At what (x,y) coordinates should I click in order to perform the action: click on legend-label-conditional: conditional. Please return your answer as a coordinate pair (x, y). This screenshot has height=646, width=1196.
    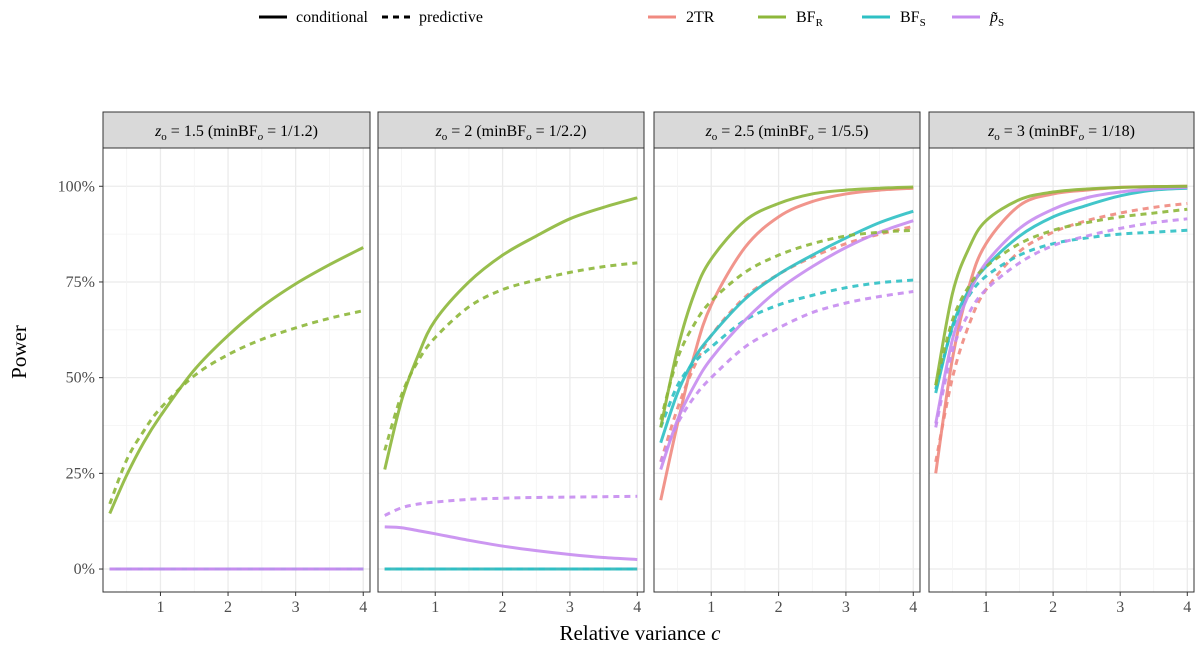
    Looking at the image, I should click on (332, 17).